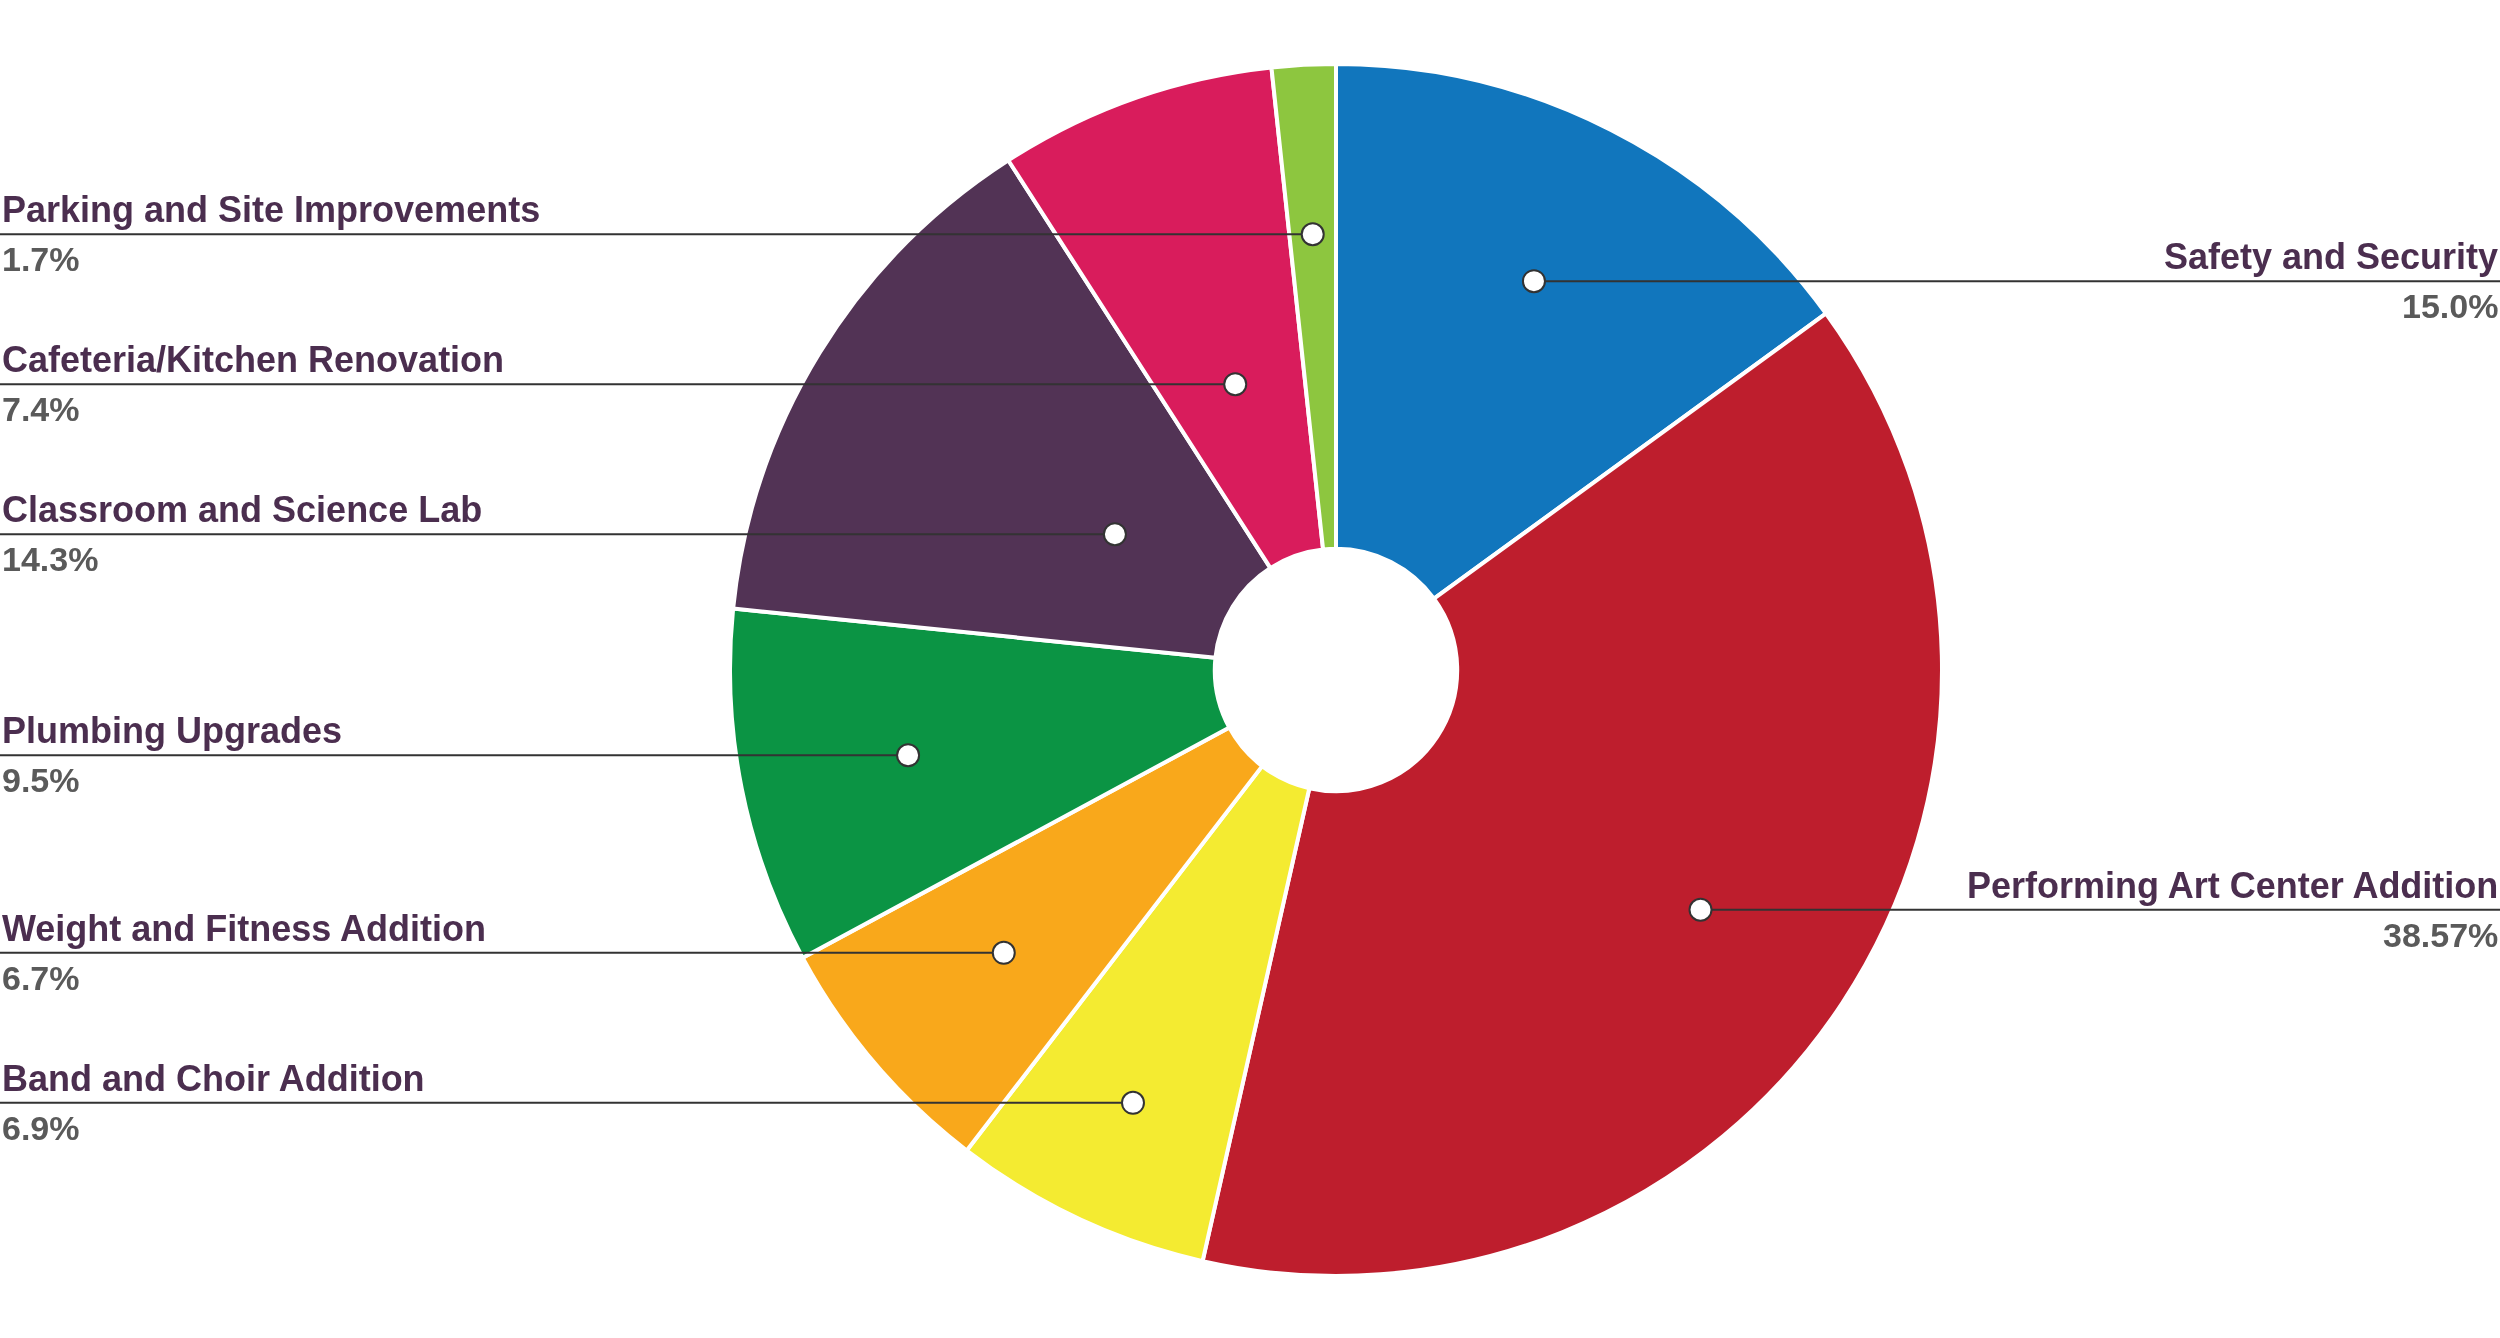 This screenshot has width=2500, height=1338. I want to click on data-label: 6.7%, so click(41, 978).